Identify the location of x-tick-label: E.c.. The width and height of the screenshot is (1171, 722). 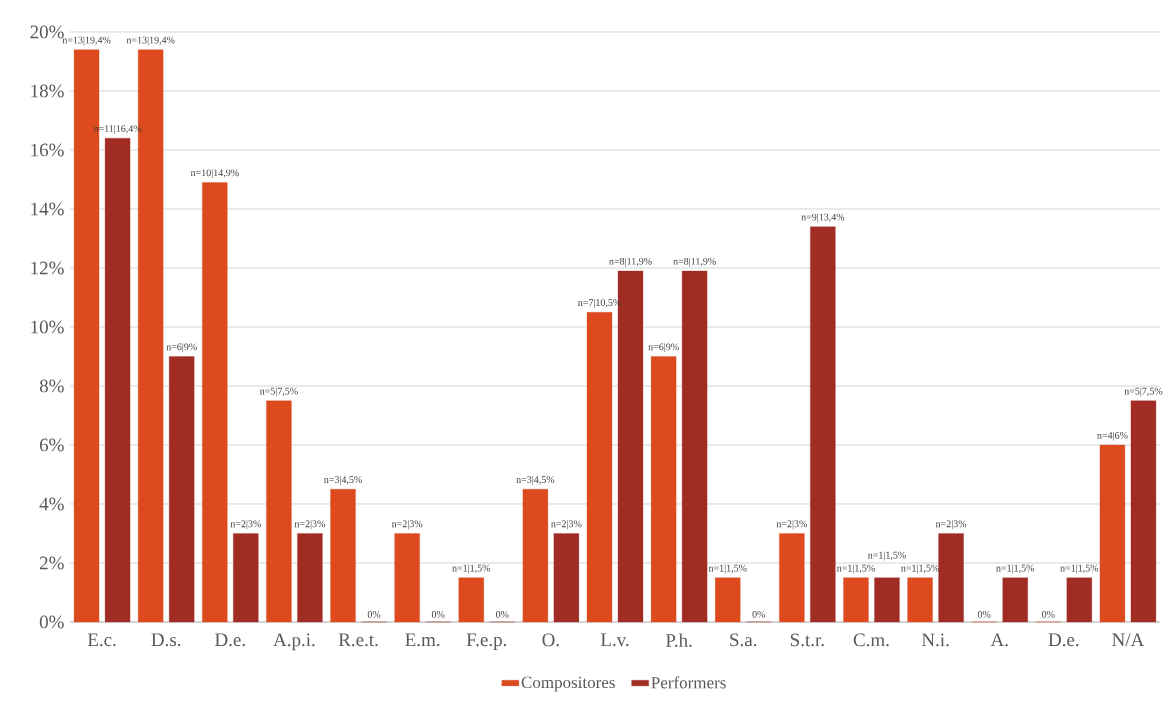
(101, 640).